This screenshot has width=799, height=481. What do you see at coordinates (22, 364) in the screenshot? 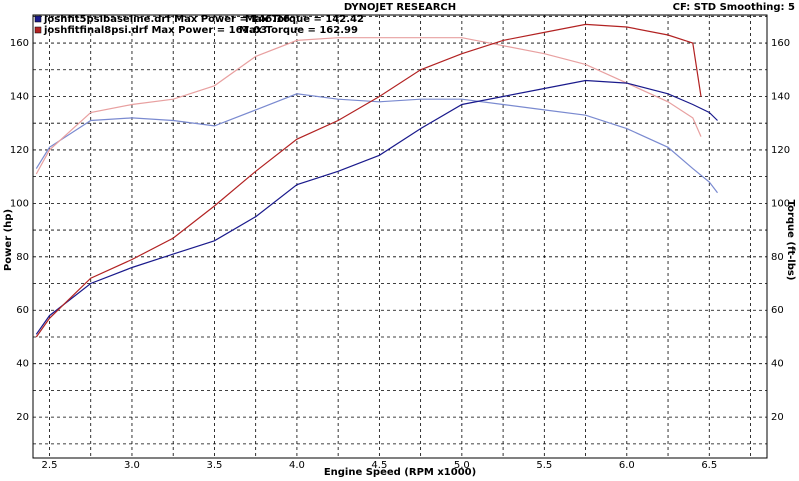
I see `y-tick-label: 40` at bounding box center [22, 364].